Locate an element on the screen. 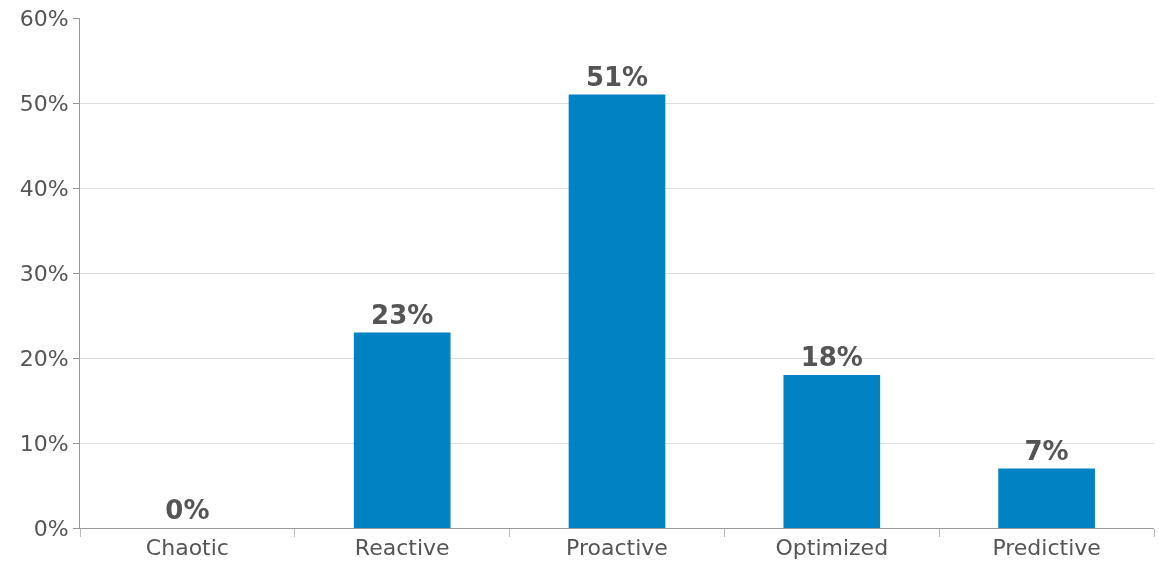 Image resolution: width=1159 pixels, height=575 pixels. y-tick-label: 20% is located at coordinates (44, 358).